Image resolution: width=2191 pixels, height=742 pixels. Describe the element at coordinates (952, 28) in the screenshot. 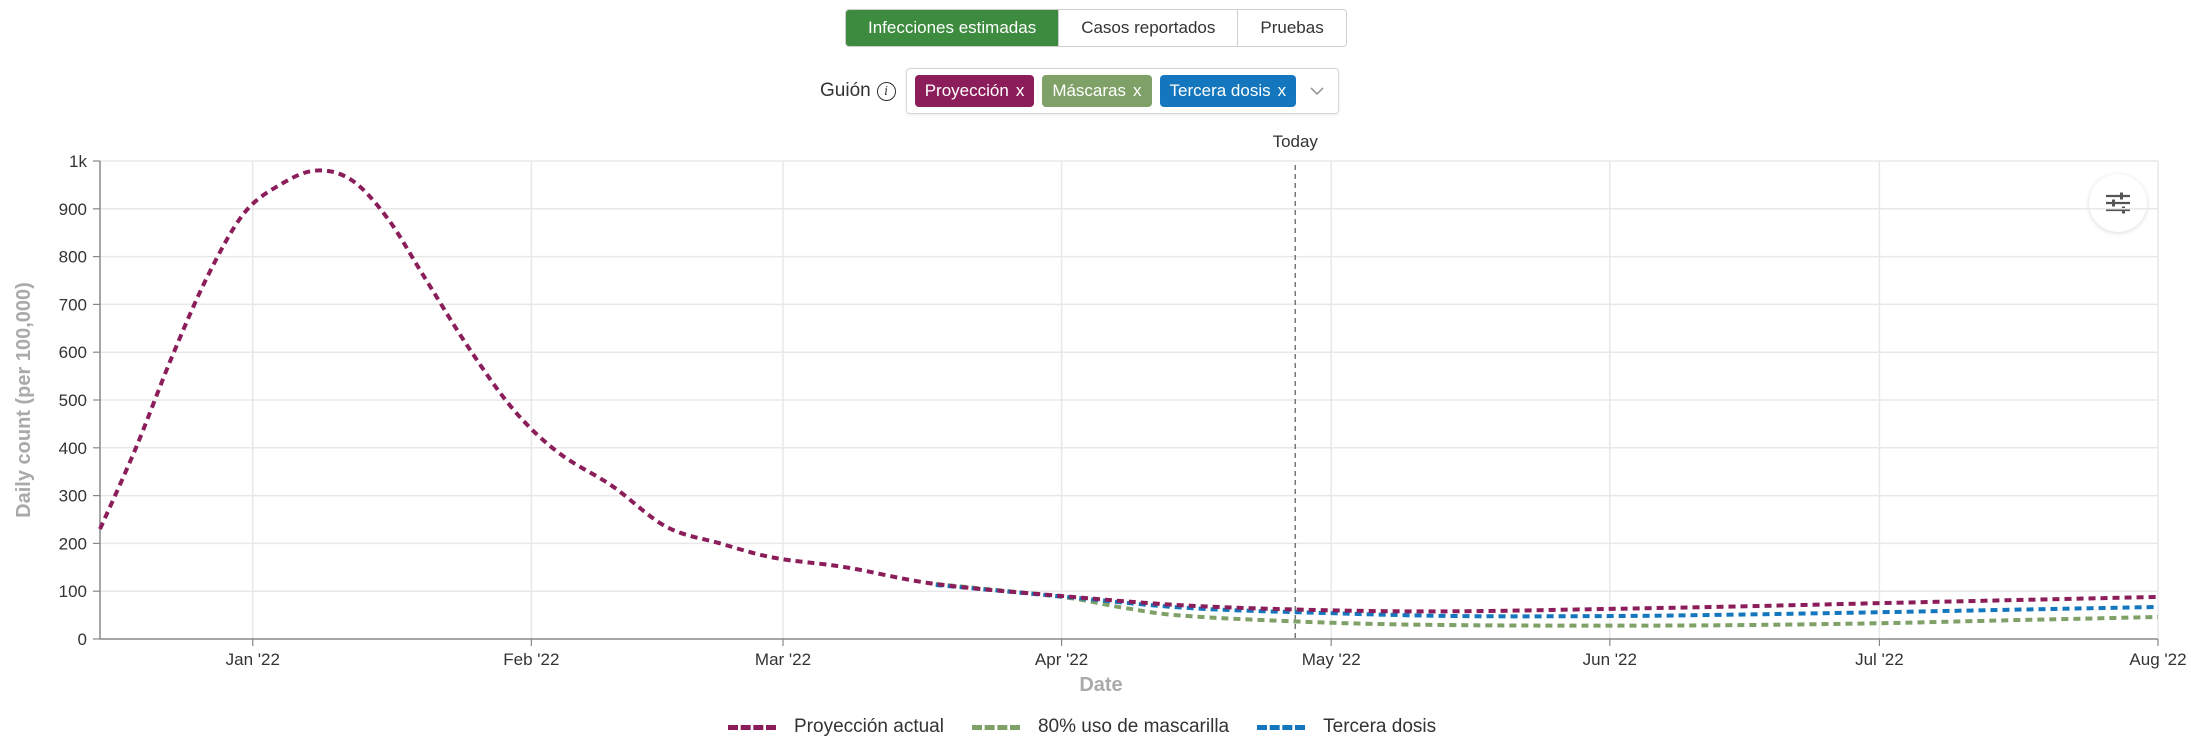

I see `tab-0: Infecciones estimadas` at that location.